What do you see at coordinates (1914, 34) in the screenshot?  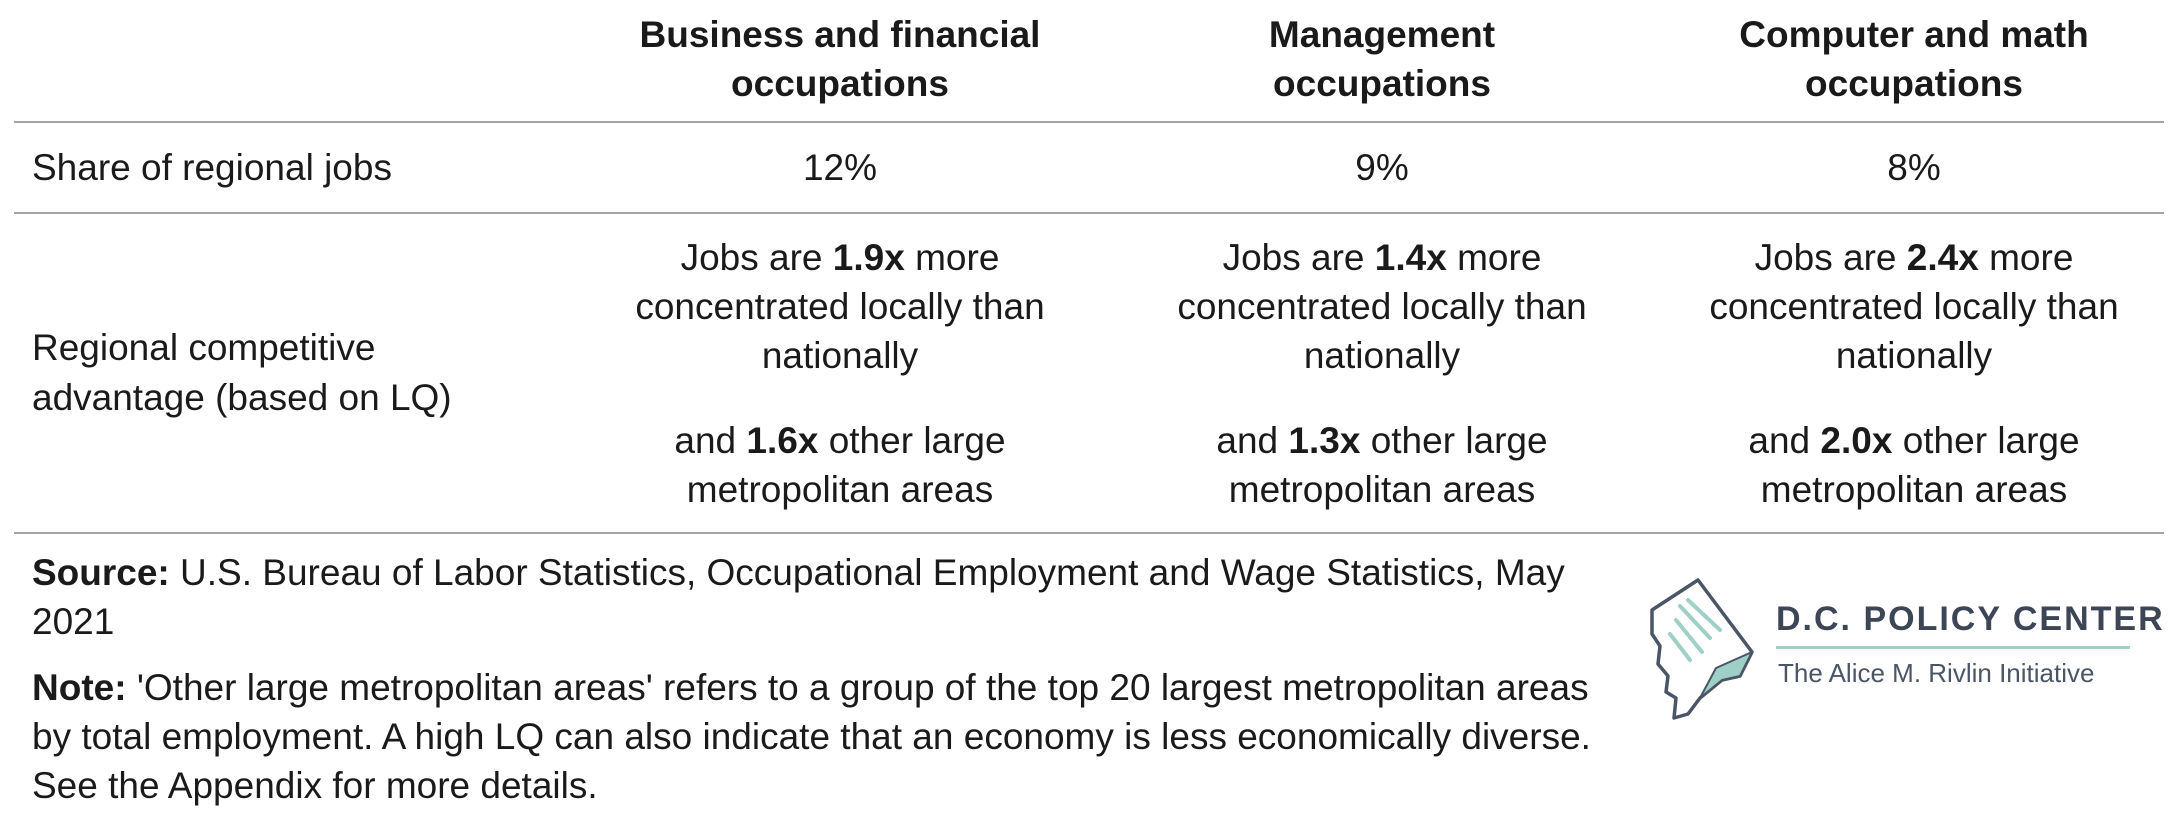 I see `column-header-line: Computer and math` at bounding box center [1914, 34].